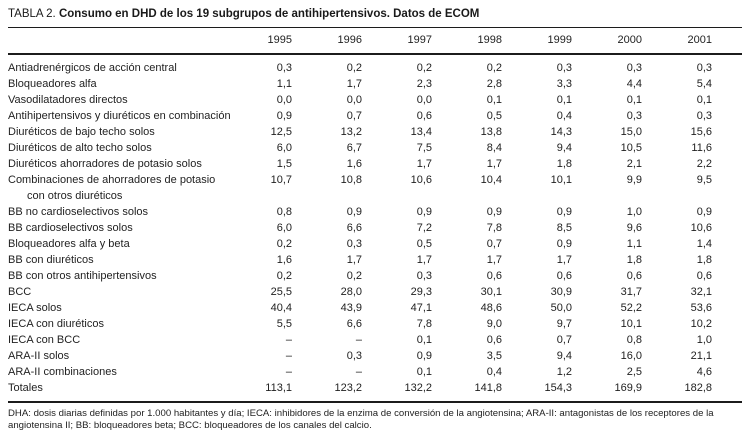 The width and height of the screenshot is (750, 444). Describe the element at coordinates (75, 195) in the screenshot. I see `row-label-continuation: con otros diuréticos` at that location.